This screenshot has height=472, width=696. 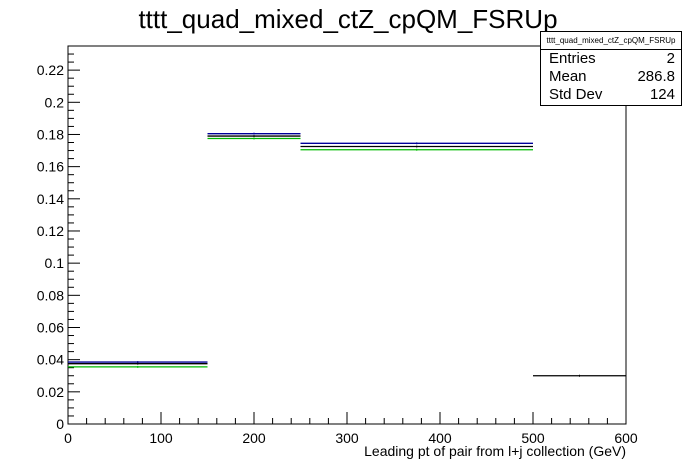 What do you see at coordinates (50, 70) in the screenshot?
I see `y-tick-label: 0.22` at bounding box center [50, 70].